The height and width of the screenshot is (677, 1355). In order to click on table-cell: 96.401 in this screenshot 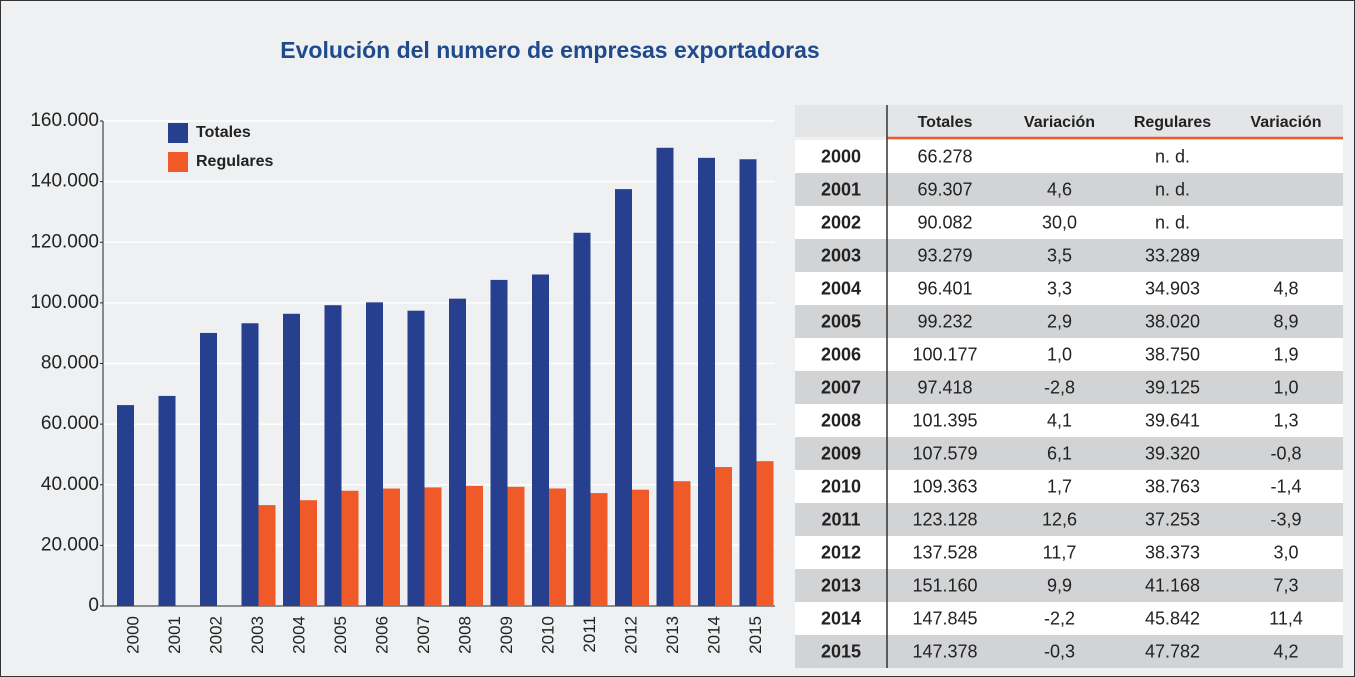, I will do `click(944, 288)`.